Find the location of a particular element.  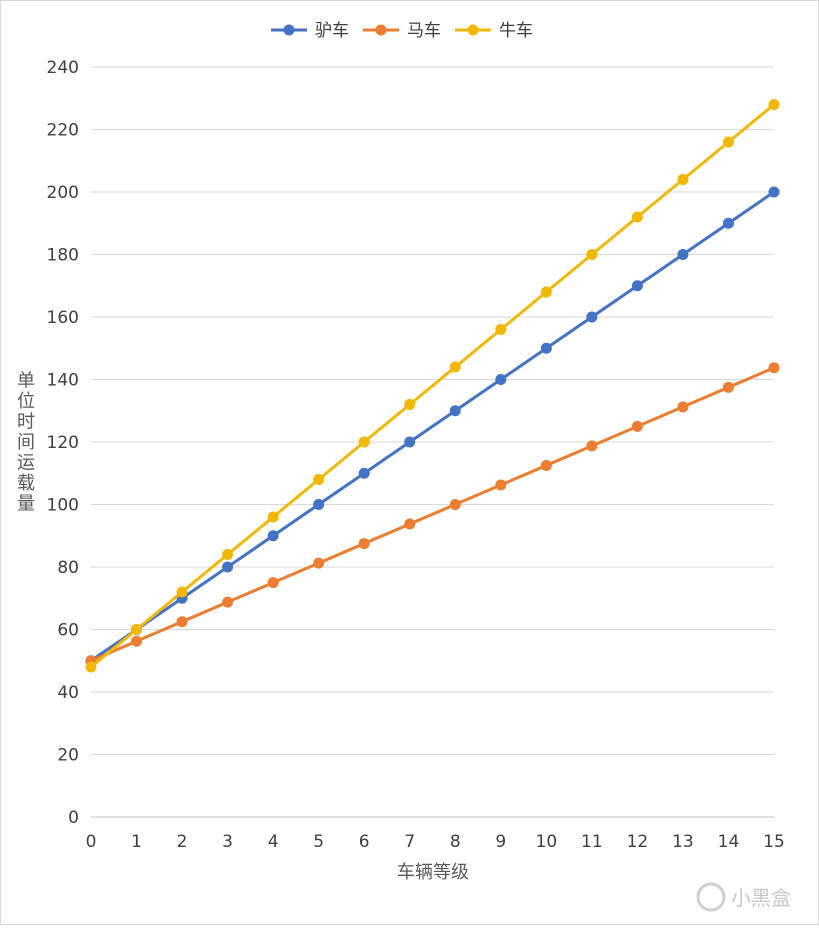

x-tick-label: 15 is located at coordinates (774, 842).